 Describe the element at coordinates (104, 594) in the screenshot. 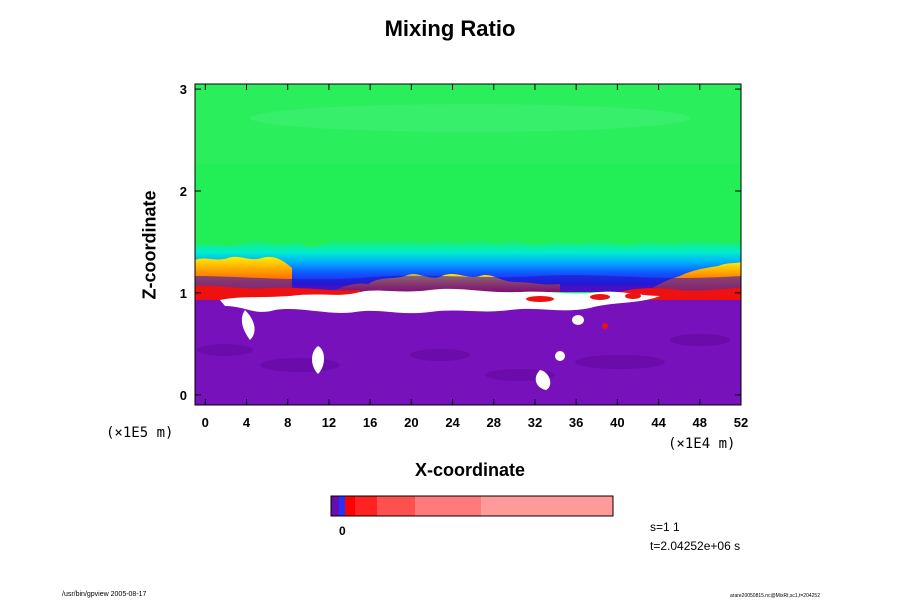

I see `footer-left-text: /usr/bin/gpview 2005-08-17` at that location.